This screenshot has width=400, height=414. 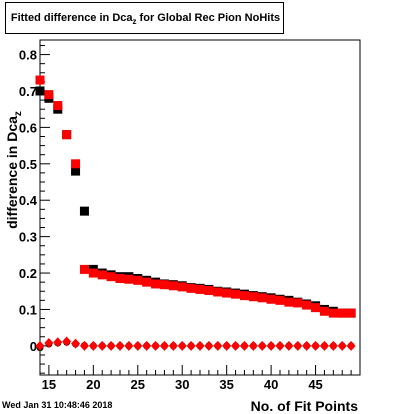 I want to click on y-axis: 0 0.1 0.2 0.3 0.4 0.5 0.6 0.7 0.8, so click(x=34, y=209).